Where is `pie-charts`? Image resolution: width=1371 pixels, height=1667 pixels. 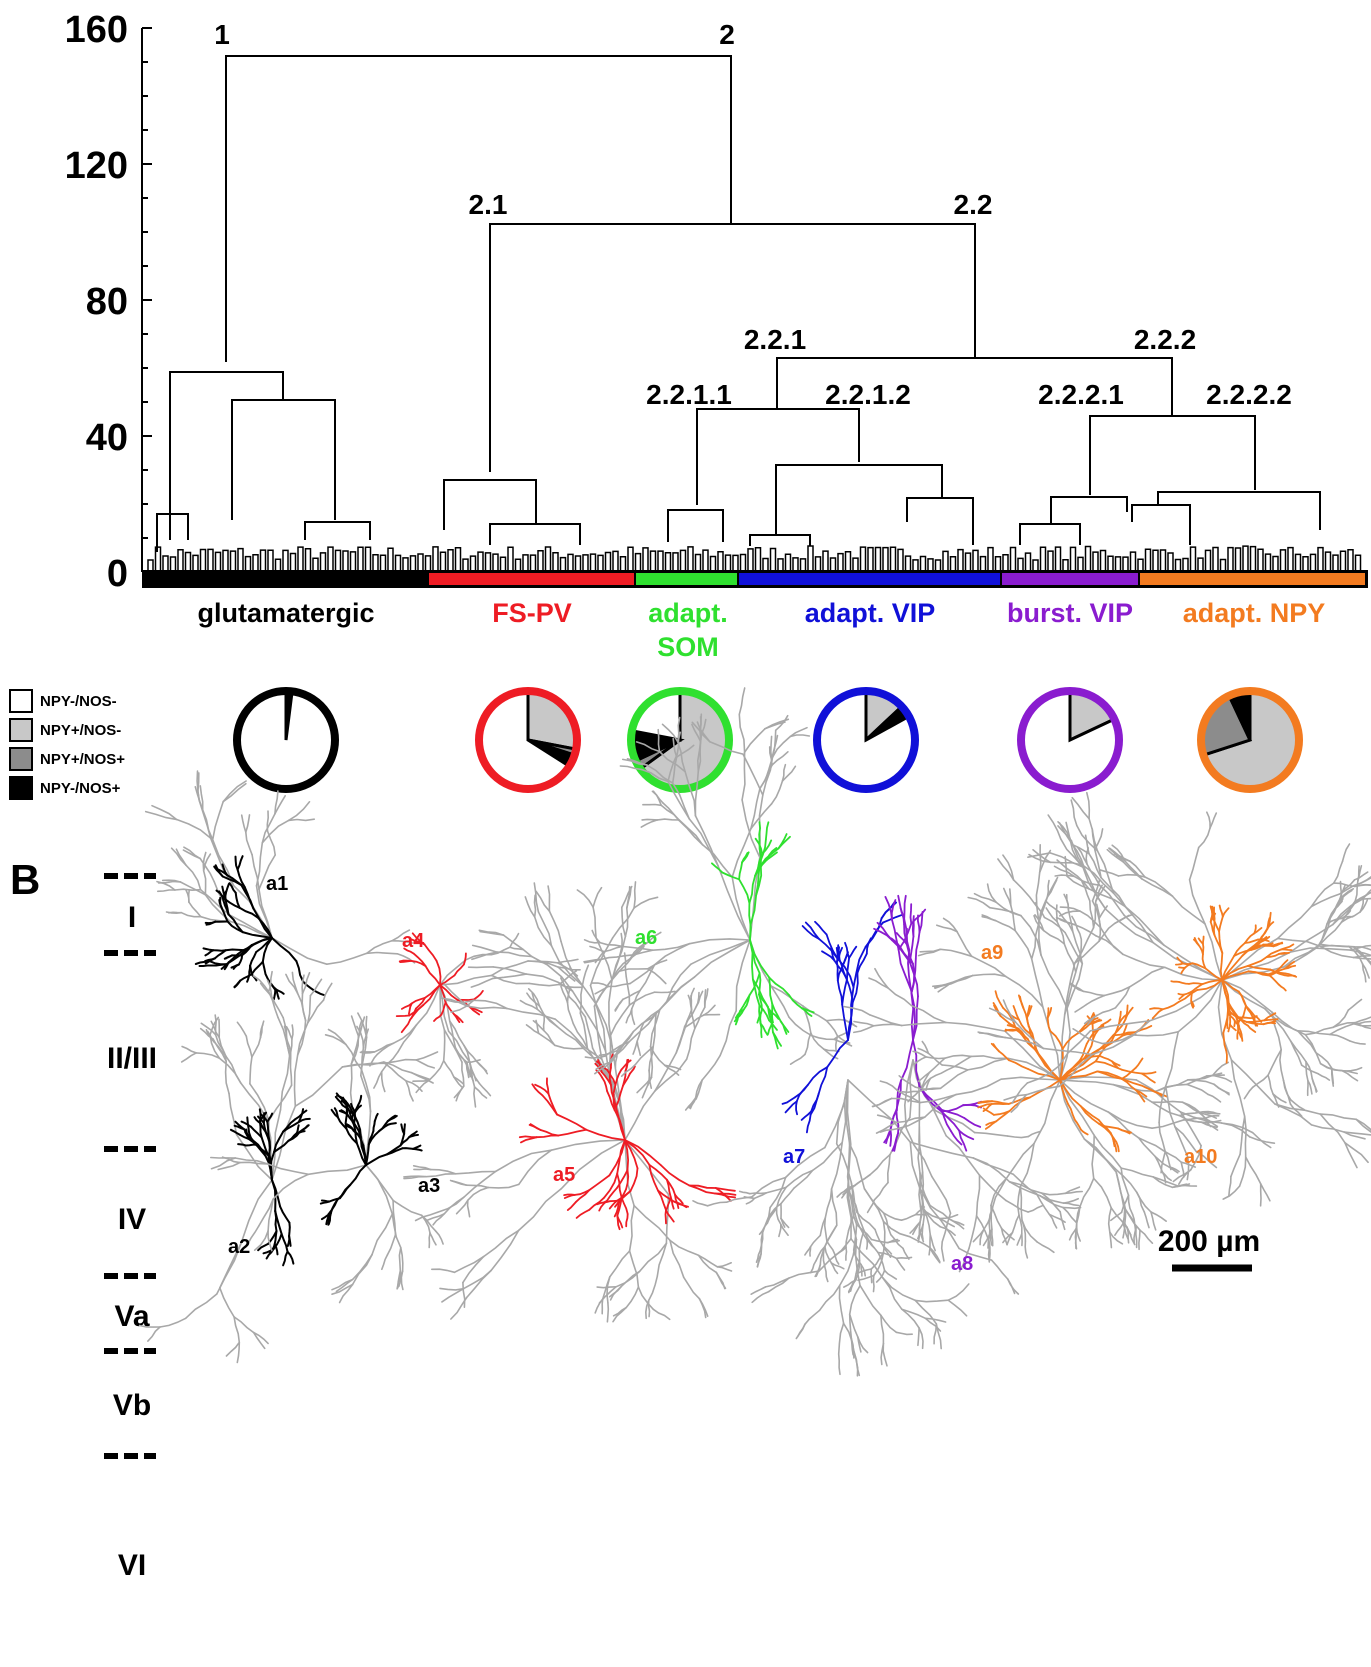
pie-charts is located at coordinates (768, 740).